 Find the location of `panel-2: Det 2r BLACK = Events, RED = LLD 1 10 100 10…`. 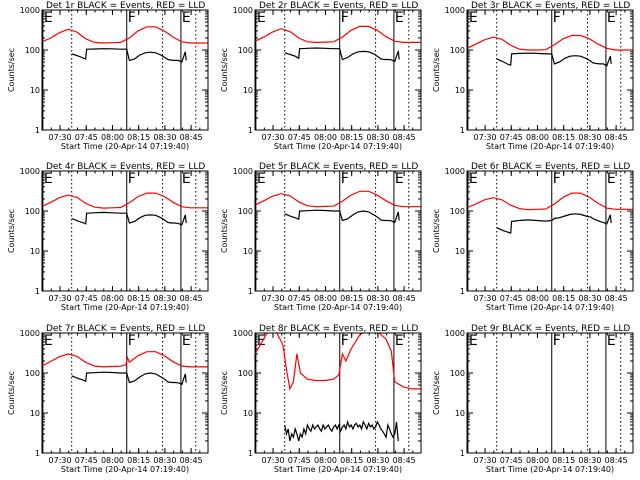

panel-2: Det 2r BLACK = Events, RED = LLD 1 10 100 10… is located at coordinates (321, 76).